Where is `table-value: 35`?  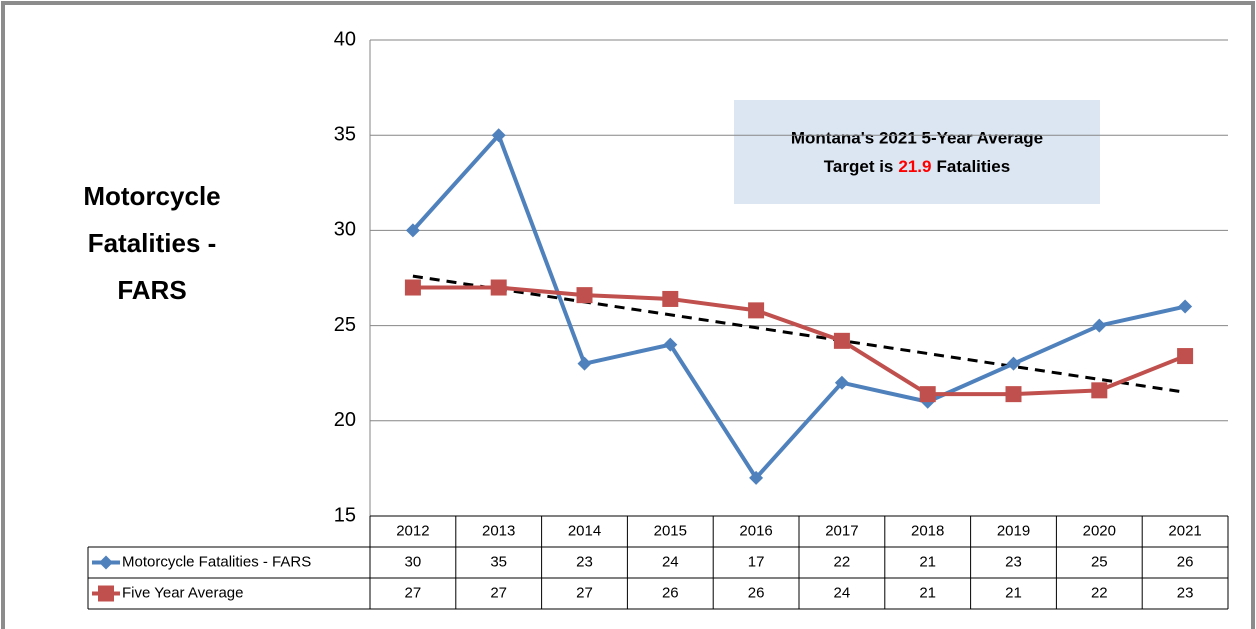 table-value: 35 is located at coordinates (498, 561).